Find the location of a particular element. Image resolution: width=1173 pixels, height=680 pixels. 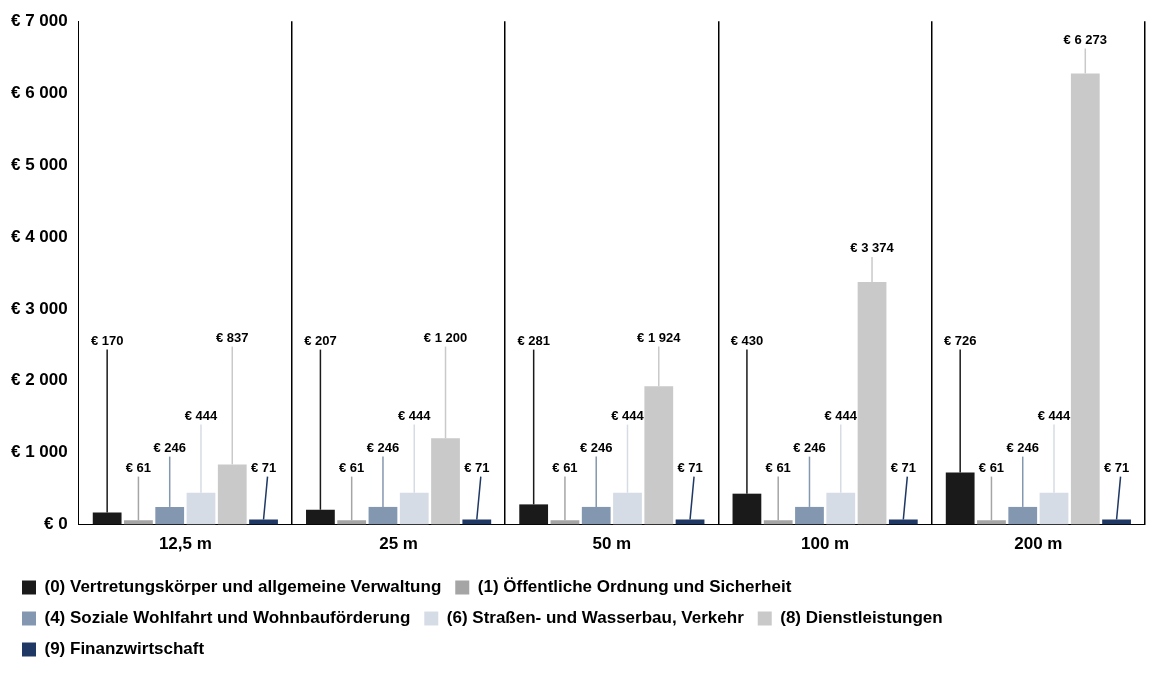

y-tick-label: € 4 000 is located at coordinates (39, 236).